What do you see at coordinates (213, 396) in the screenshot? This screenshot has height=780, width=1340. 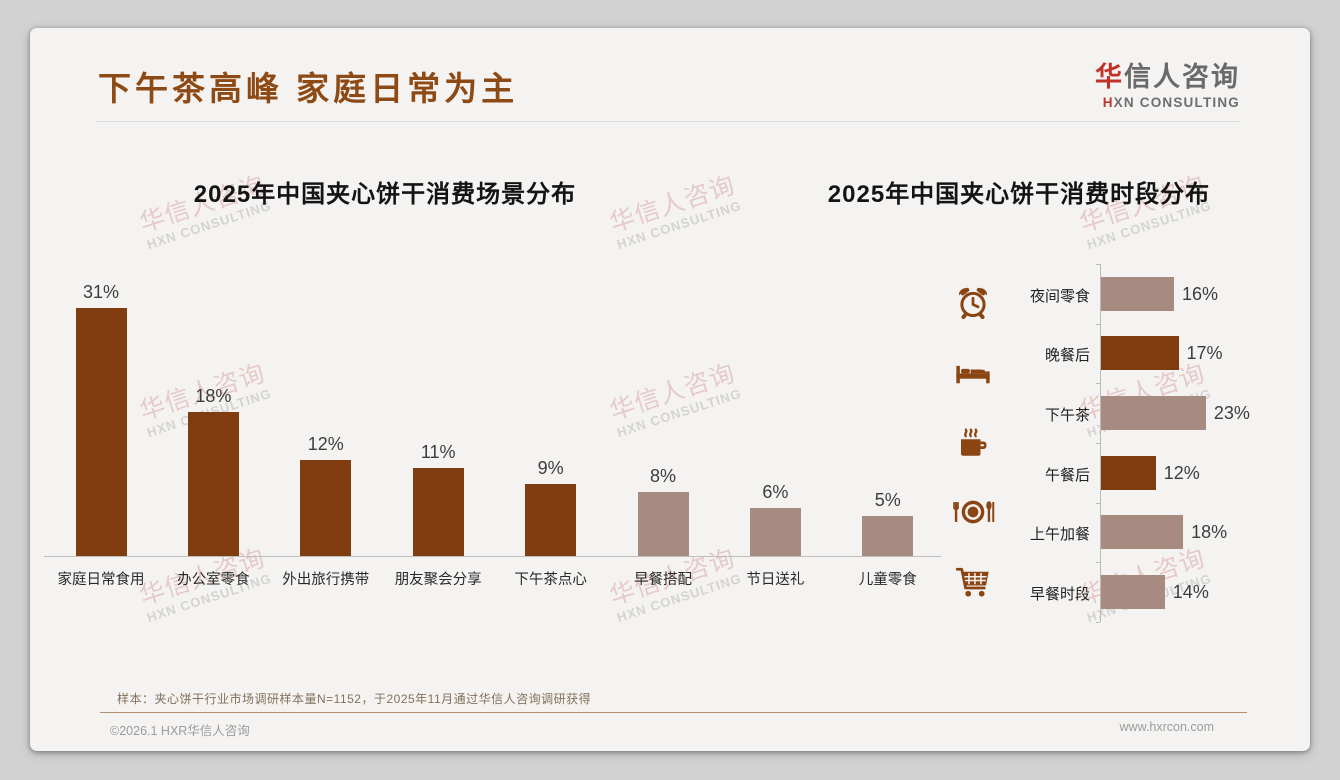 I see `scene-bar-value: 18%` at bounding box center [213, 396].